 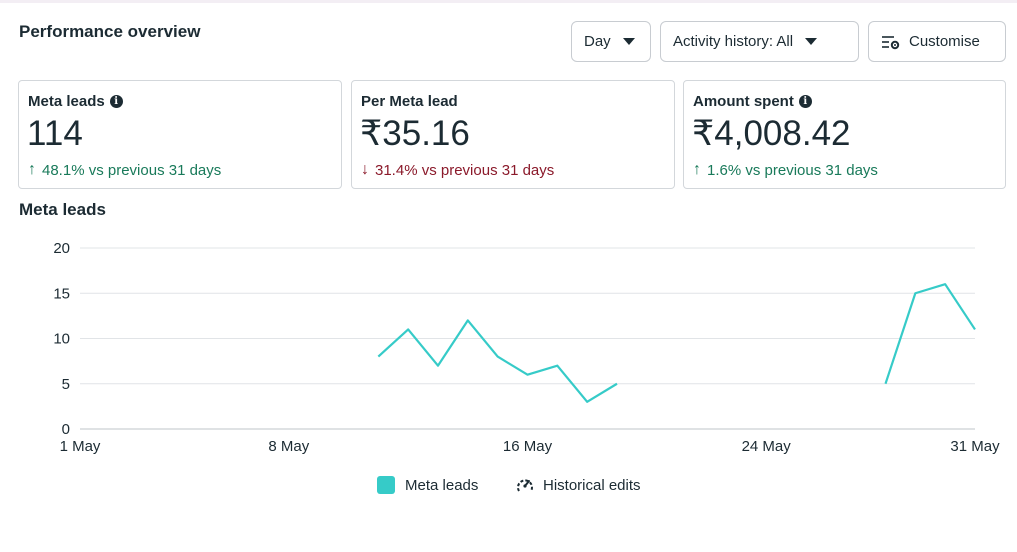 What do you see at coordinates (465, 170) in the screenshot?
I see `metric-delta-text: 31.4% vs previous 31 days` at bounding box center [465, 170].